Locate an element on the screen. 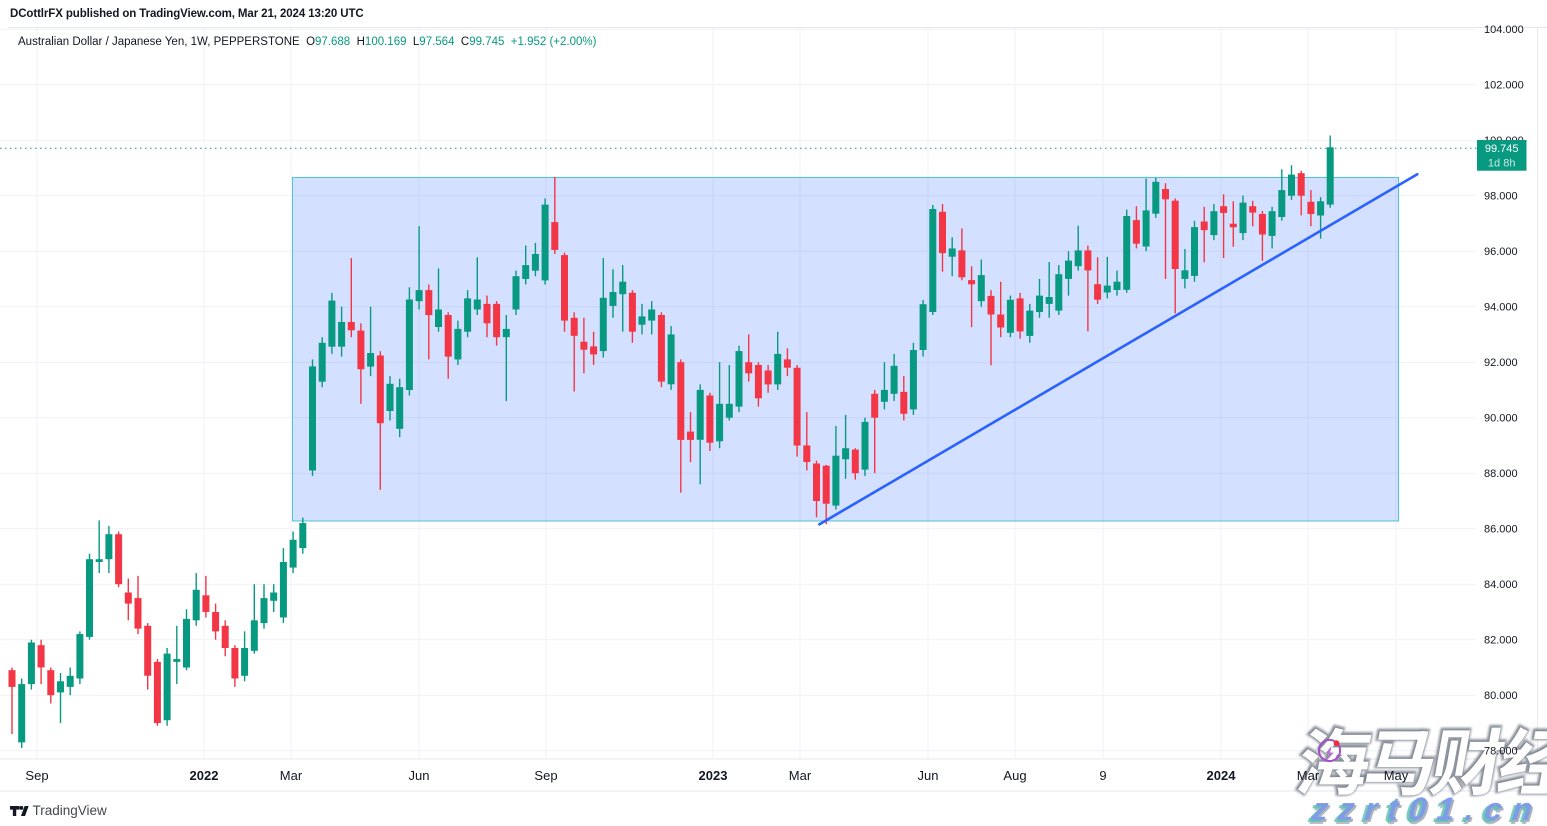 The image size is (1547, 826). svg-text: 99.745 is located at coordinates (1502, 149).